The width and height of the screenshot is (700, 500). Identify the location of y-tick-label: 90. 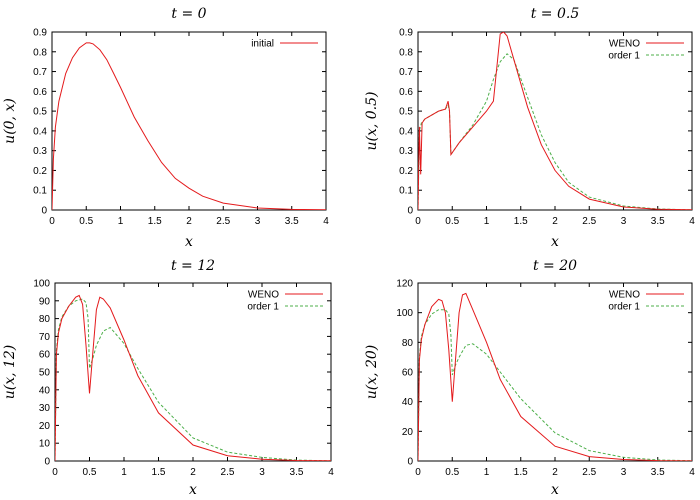
(45, 301).